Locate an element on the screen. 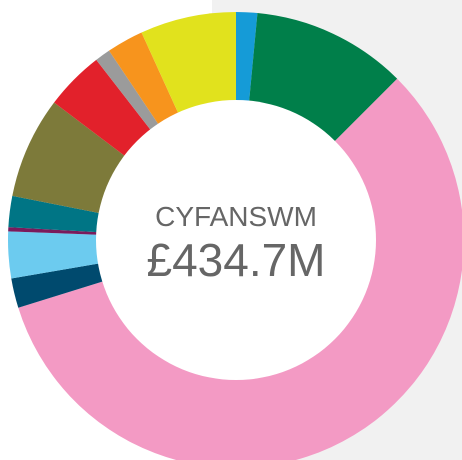  center-total: £434.7M is located at coordinates (235, 260).